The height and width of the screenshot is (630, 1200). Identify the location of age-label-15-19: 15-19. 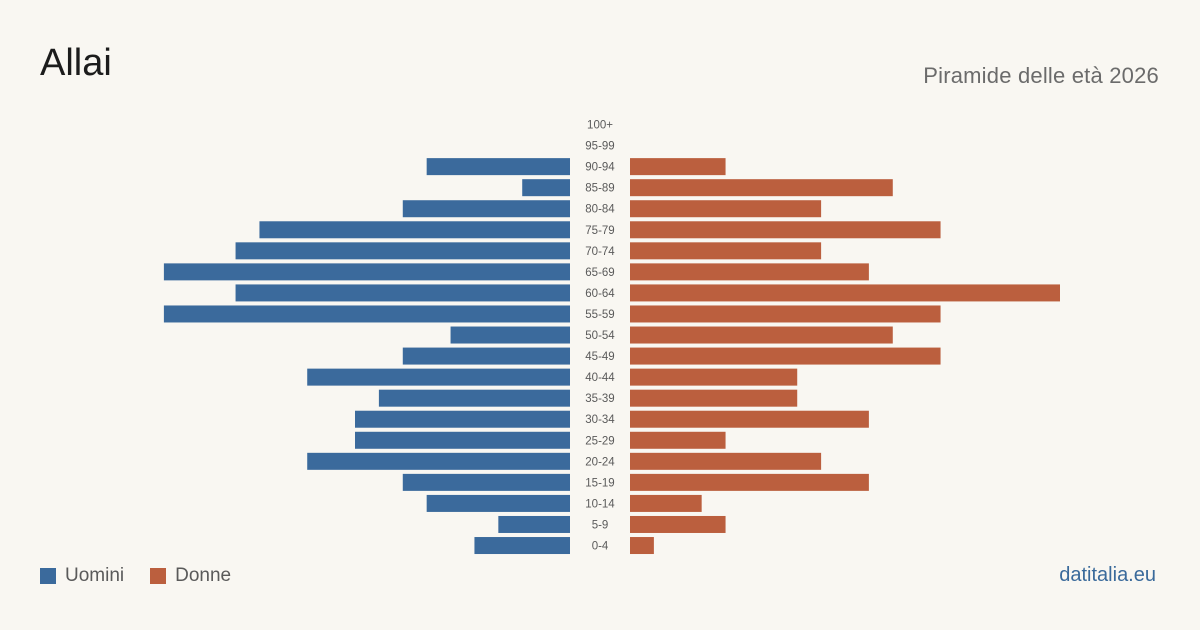
(599, 483).